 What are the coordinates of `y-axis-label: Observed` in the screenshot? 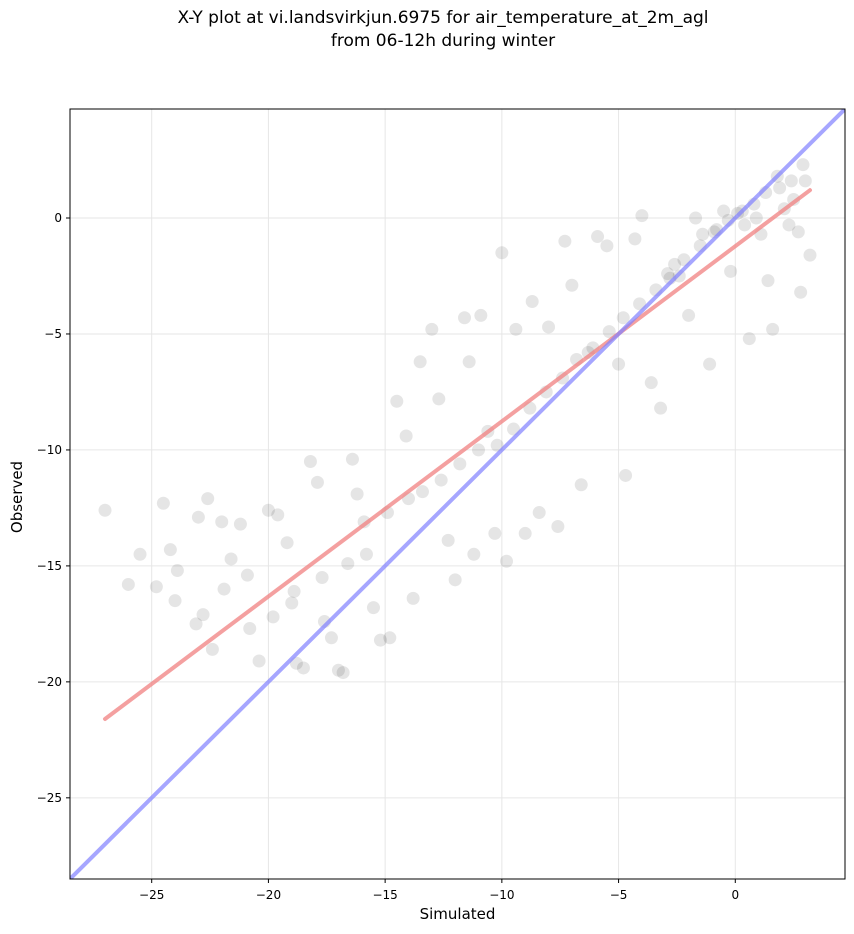 It's located at (17, 497).